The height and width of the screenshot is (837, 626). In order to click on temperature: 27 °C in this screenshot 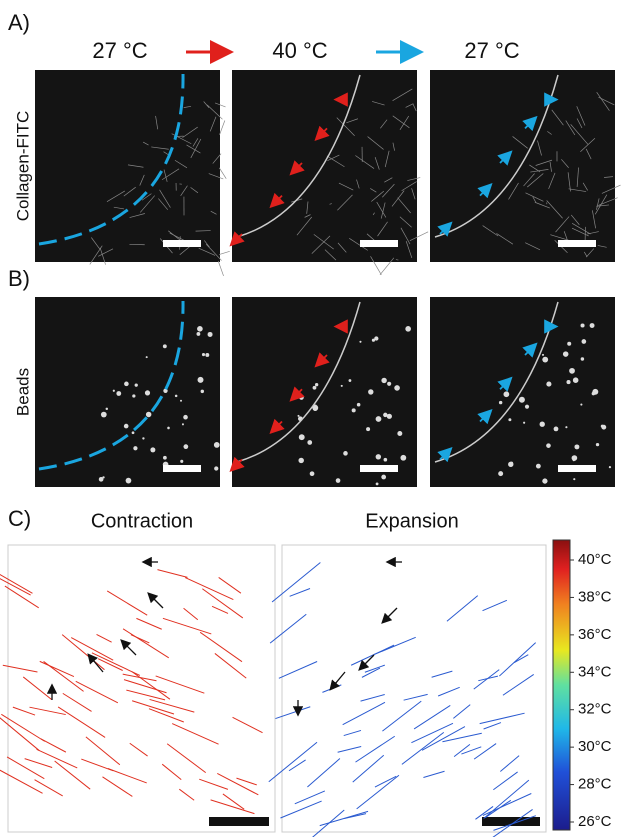, I will do `click(119, 50)`.